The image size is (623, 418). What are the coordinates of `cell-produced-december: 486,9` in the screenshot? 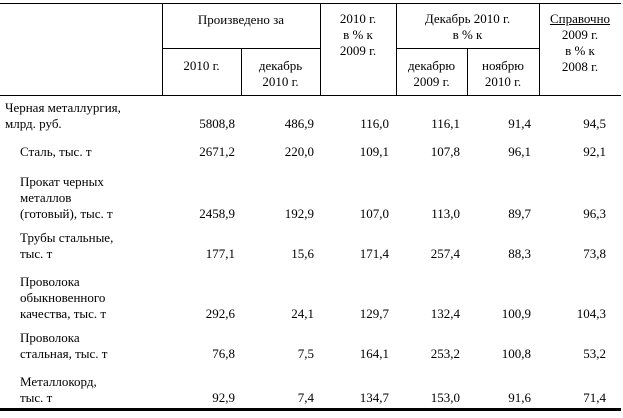 It's located at (299, 123).